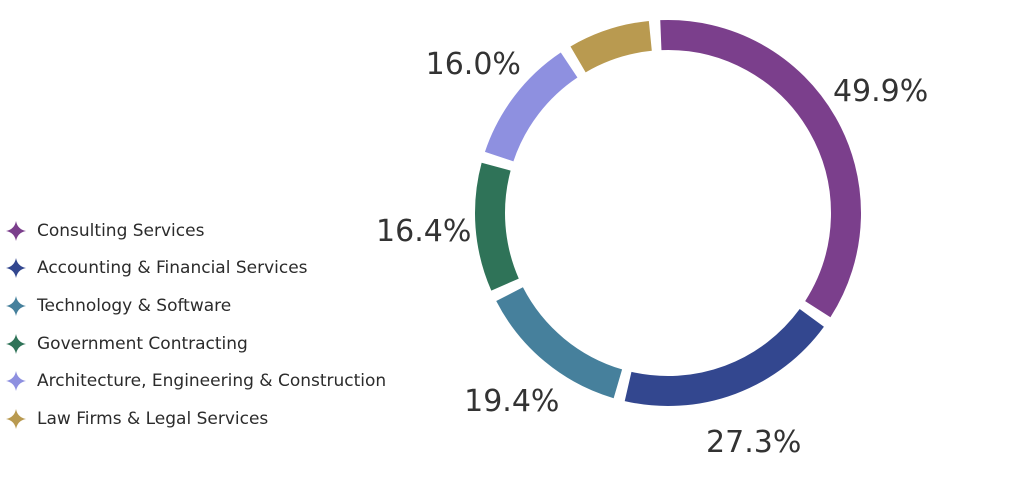  Describe the element at coordinates (473, 64) in the screenshot. I see `percent-label-architecture-engineering-and-construction: 16.0%` at that location.